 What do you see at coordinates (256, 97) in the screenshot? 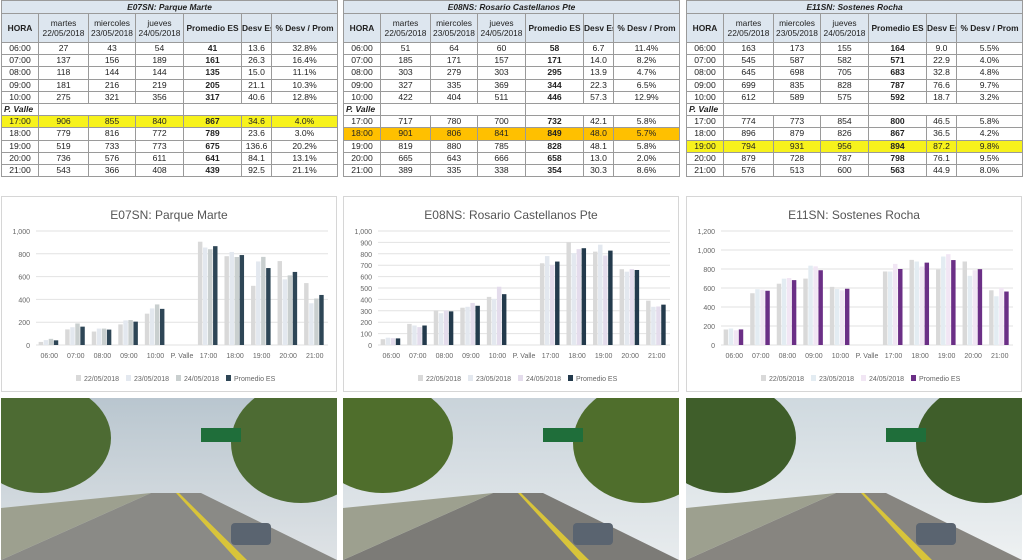
I see `table-cell: 40.6` at bounding box center [256, 97].